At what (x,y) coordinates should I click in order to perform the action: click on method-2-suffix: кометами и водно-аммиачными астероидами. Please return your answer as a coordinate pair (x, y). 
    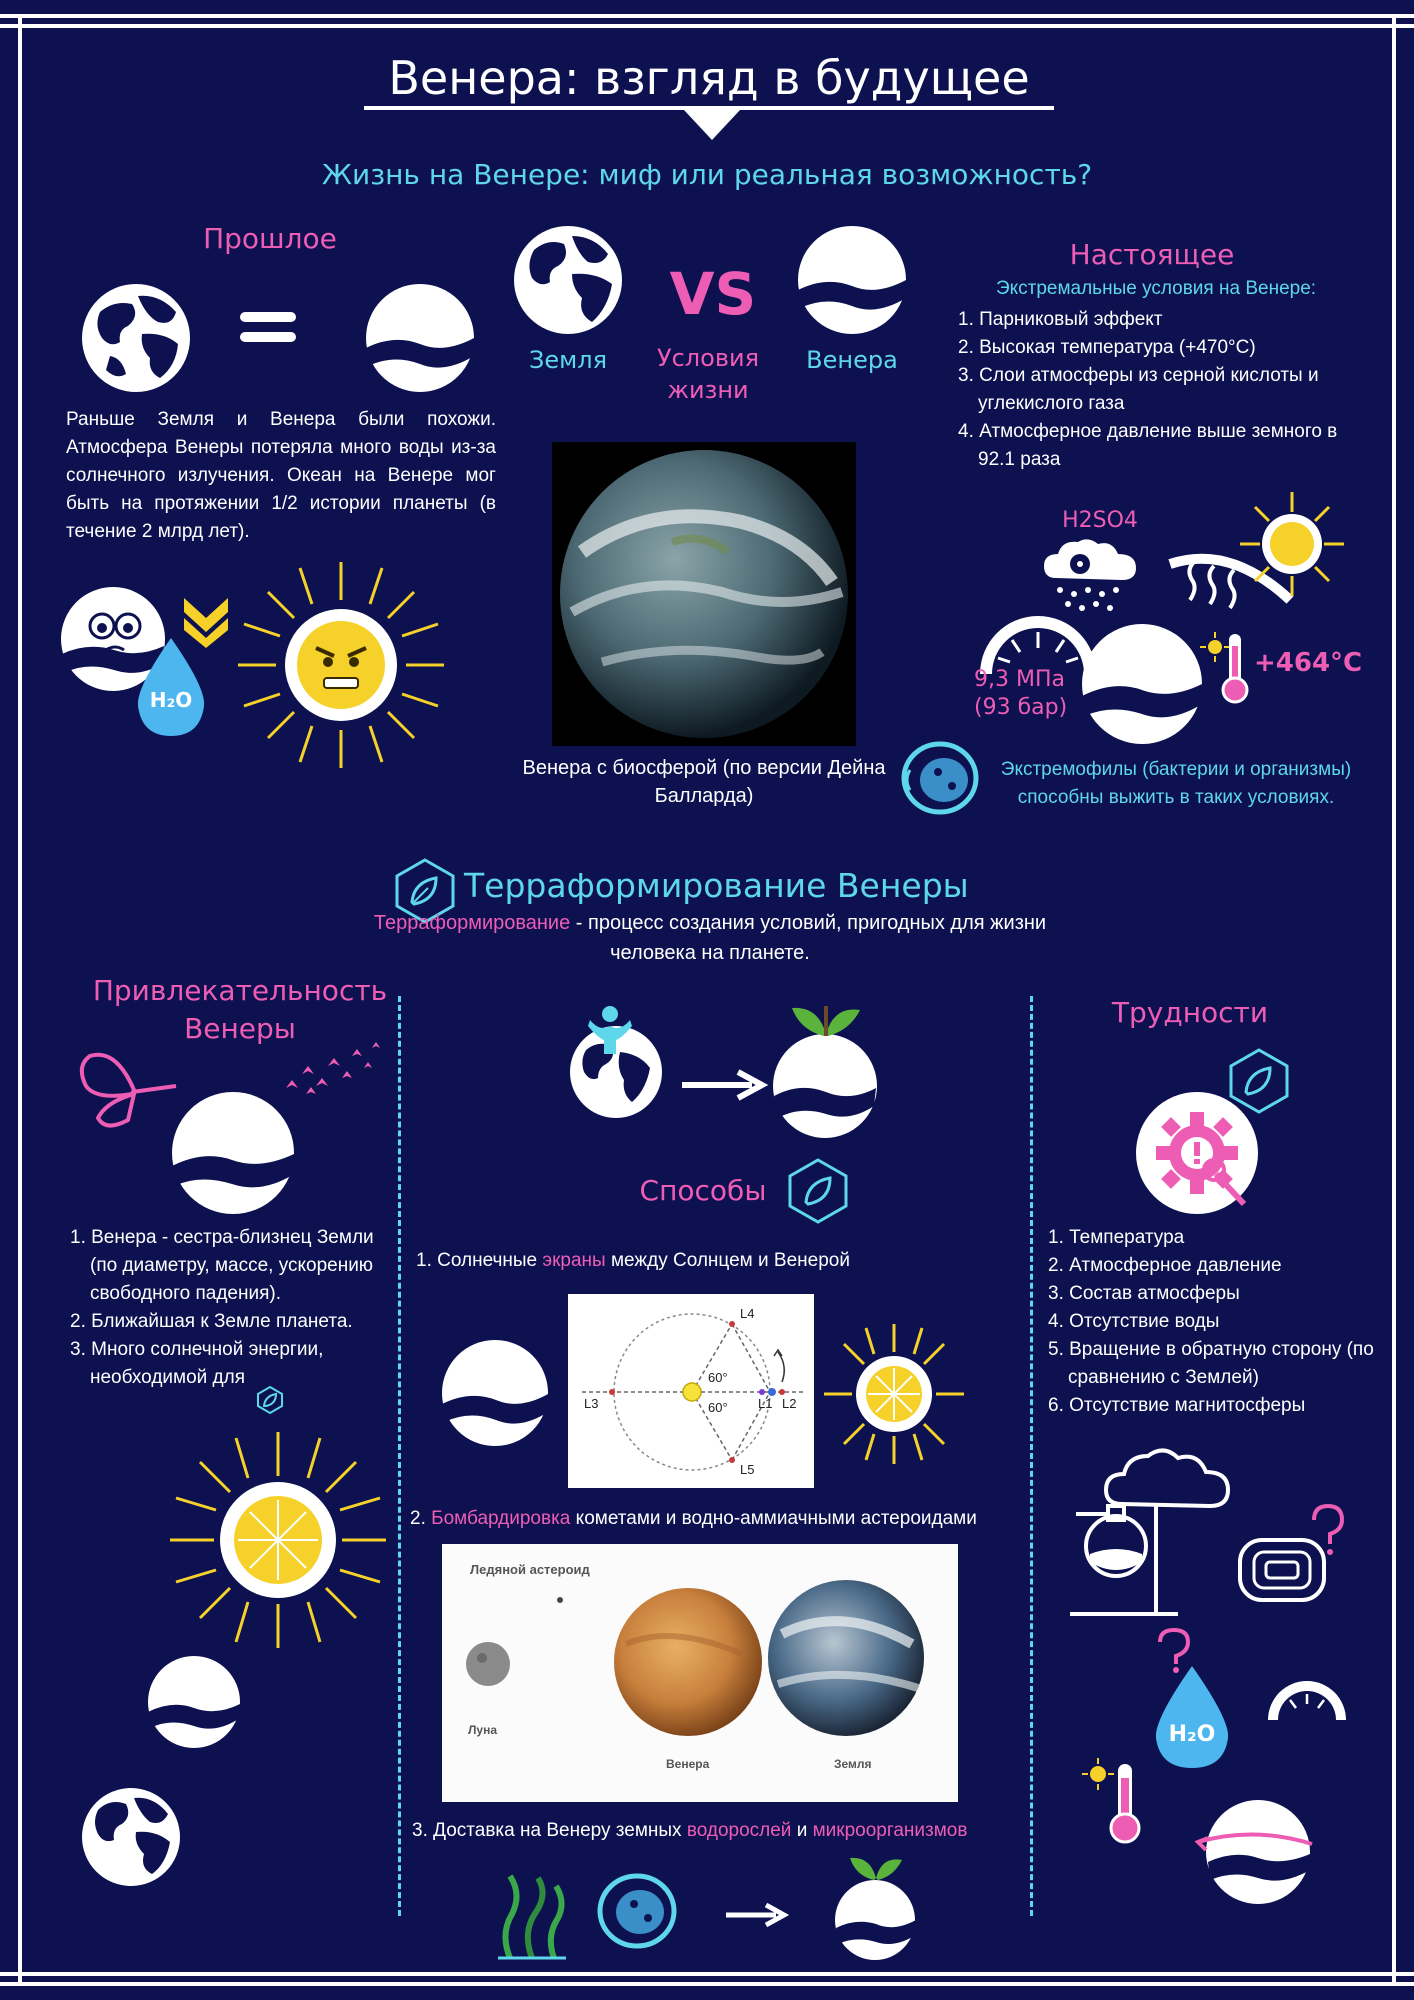
    Looking at the image, I should click on (773, 1518).